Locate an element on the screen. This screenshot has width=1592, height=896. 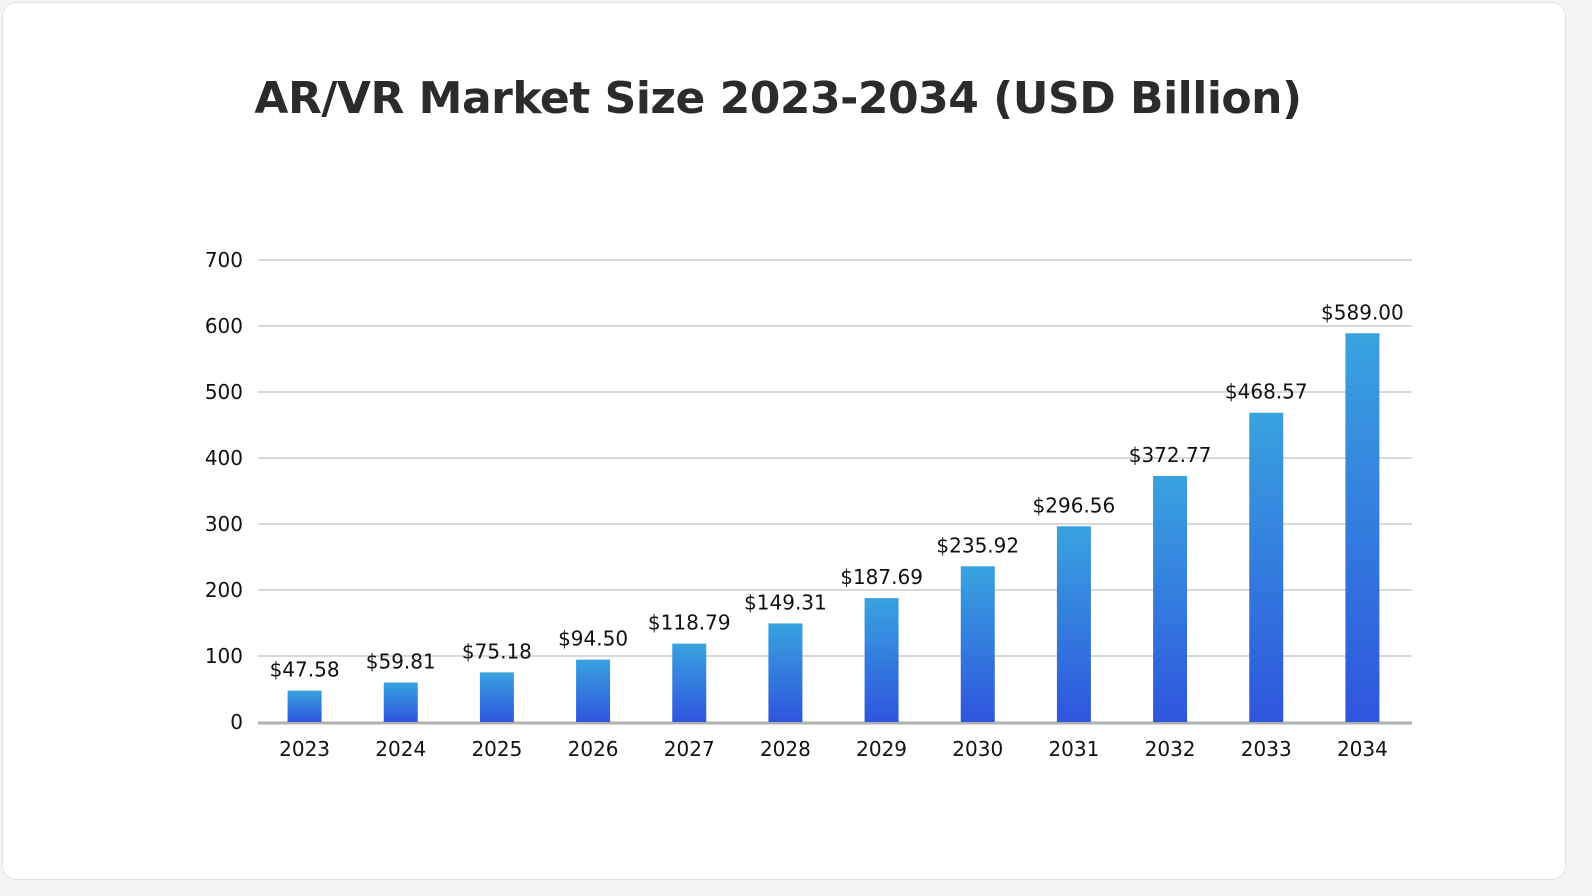
x-tick-label: 2029 is located at coordinates (881, 749).